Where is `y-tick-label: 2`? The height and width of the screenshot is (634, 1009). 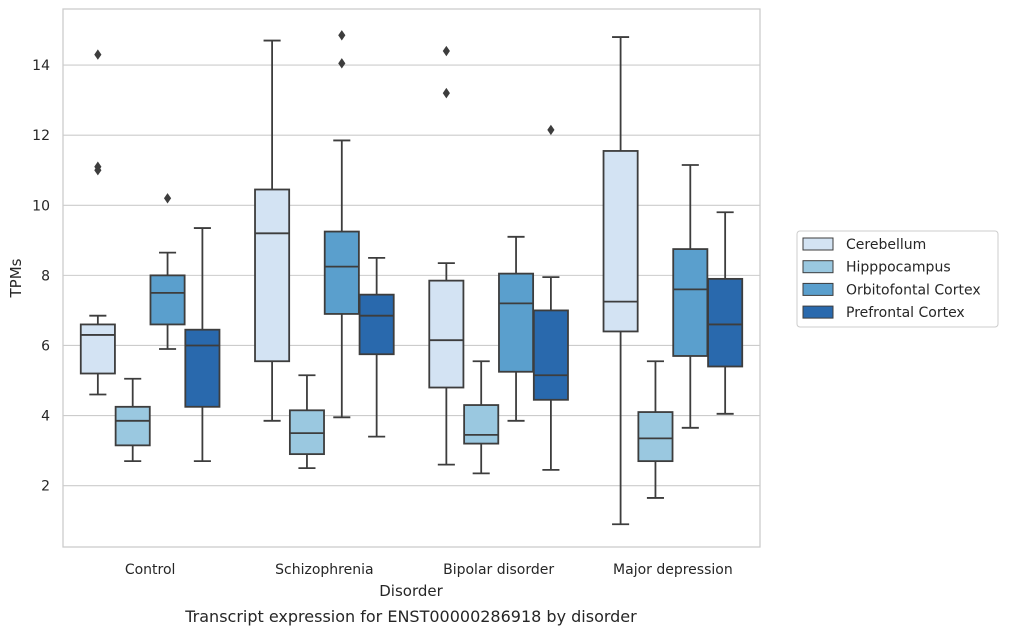 y-tick-label: 2 is located at coordinates (45, 487).